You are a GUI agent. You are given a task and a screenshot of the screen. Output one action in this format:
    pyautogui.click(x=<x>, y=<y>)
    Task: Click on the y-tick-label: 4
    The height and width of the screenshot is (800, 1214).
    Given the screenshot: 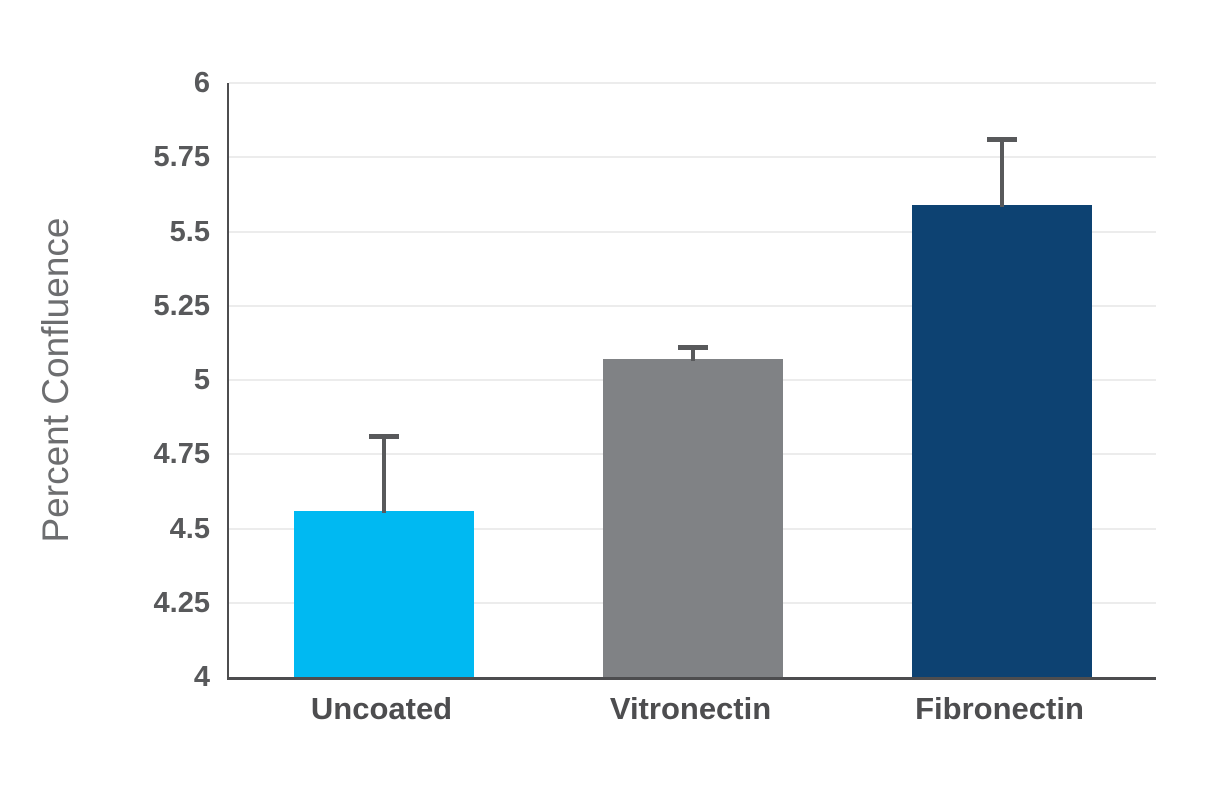 What is the action you would take?
    pyautogui.click(x=201, y=677)
    